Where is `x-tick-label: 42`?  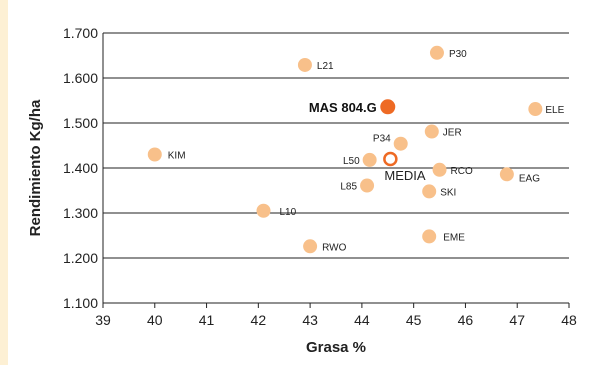
x-tick-label: 42 is located at coordinates (259, 320).